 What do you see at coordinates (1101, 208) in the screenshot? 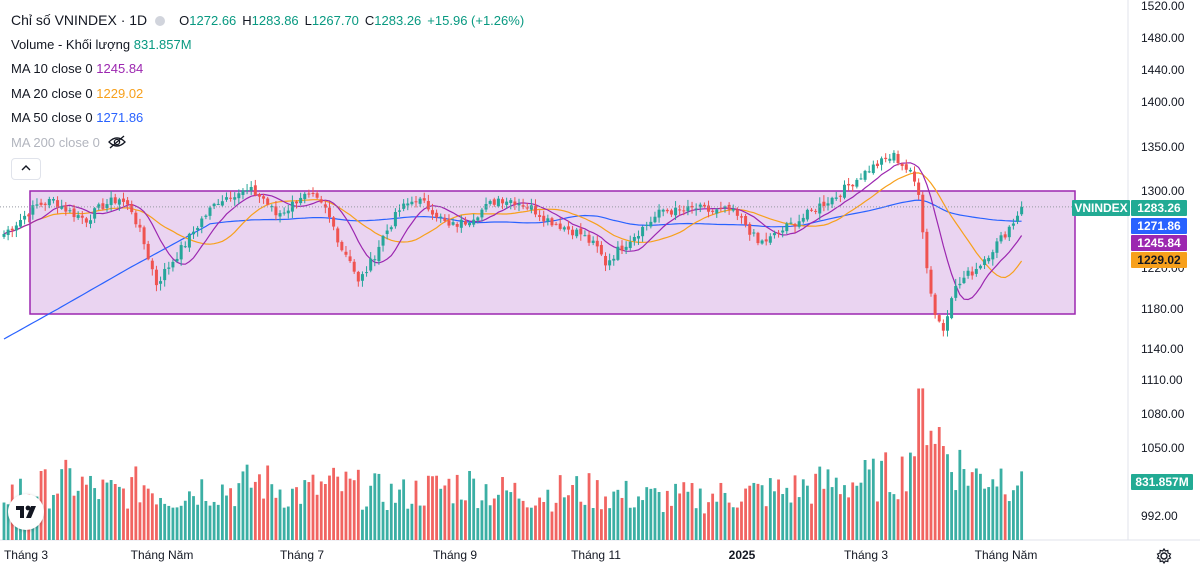
I see `symbol-tag: VNINDEX` at bounding box center [1101, 208].